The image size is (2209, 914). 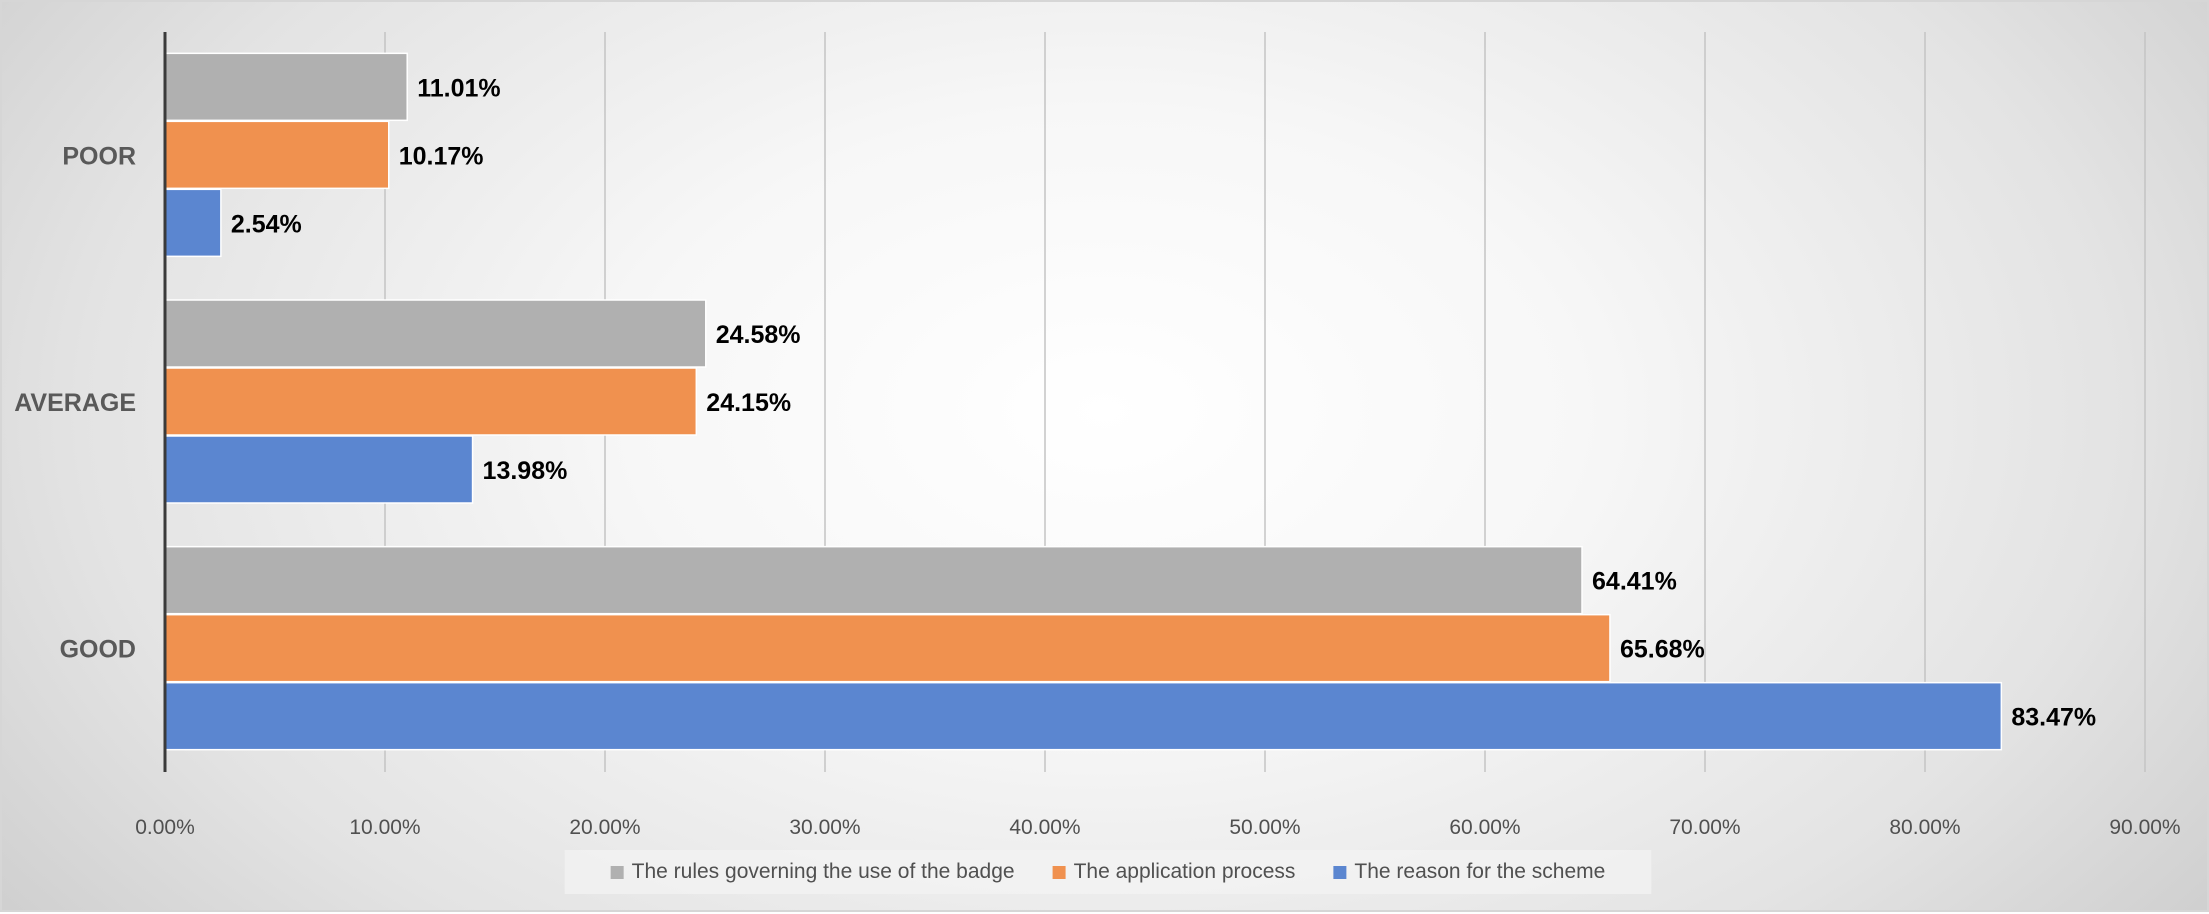 I want to click on category-label-average: AVERAGE, so click(x=75, y=403).